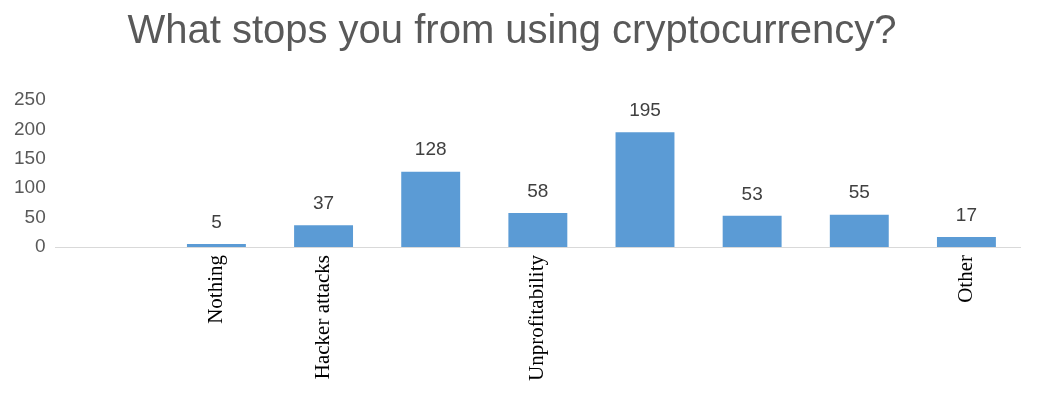 Image resolution: width=1040 pixels, height=397 pixels. I want to click on y-tick-label: 250, so click(30, 99).